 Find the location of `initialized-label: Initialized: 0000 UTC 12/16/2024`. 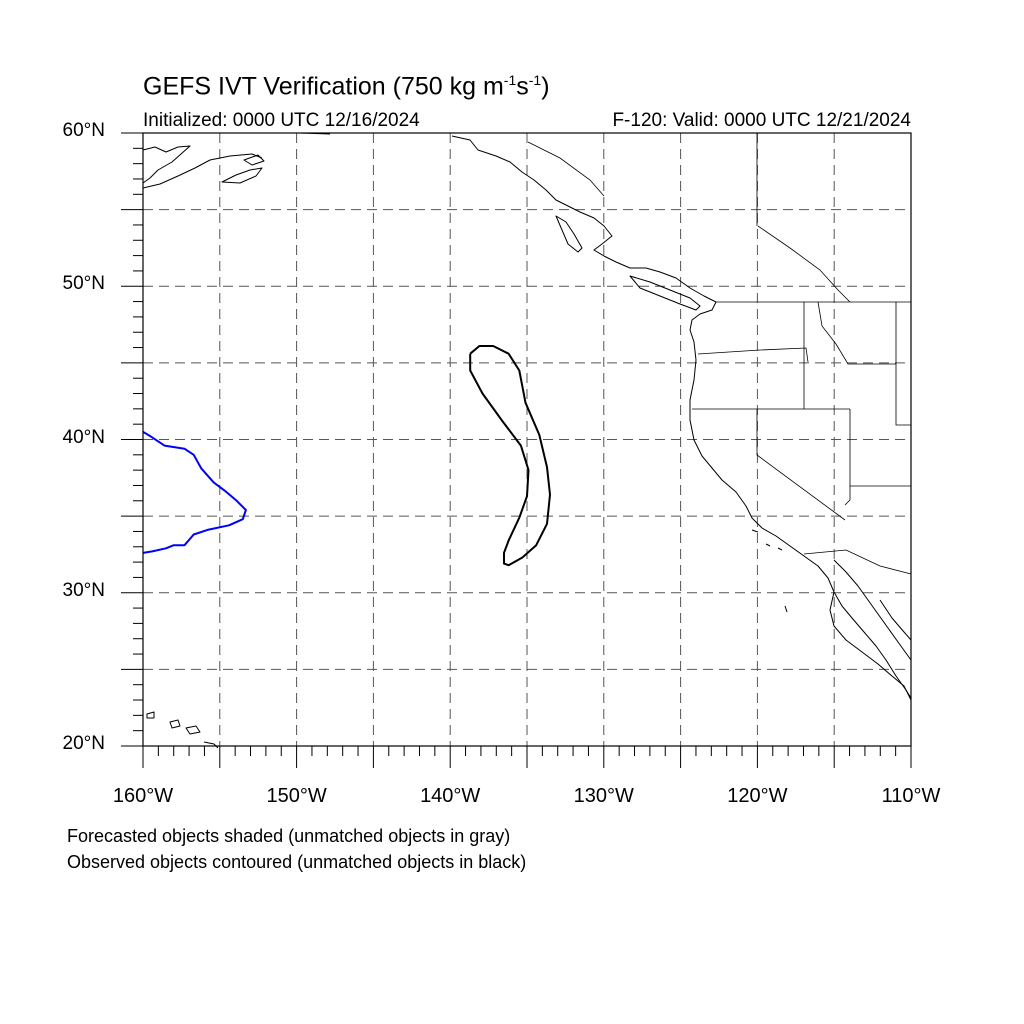

initialized-label: Initialized: 0000 UTC 12/16/2024 is located at coordinates (281, 120).